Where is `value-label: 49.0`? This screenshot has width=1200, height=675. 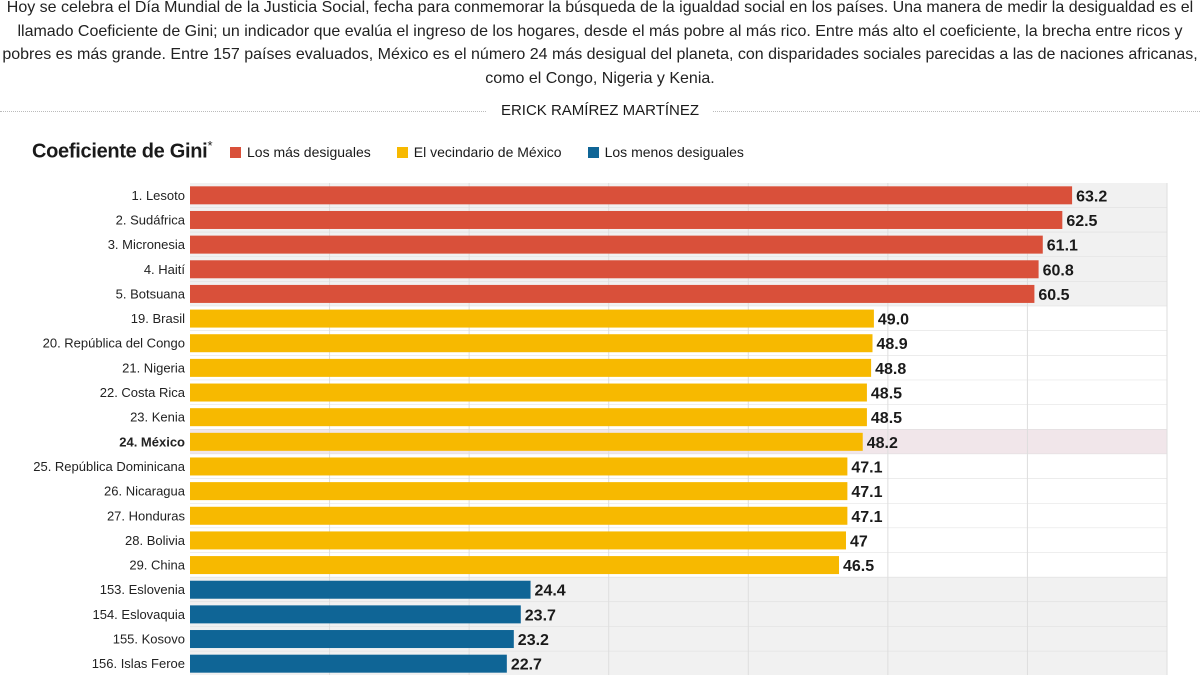
value-label: 49.0 is located at coordinates (893, 320).